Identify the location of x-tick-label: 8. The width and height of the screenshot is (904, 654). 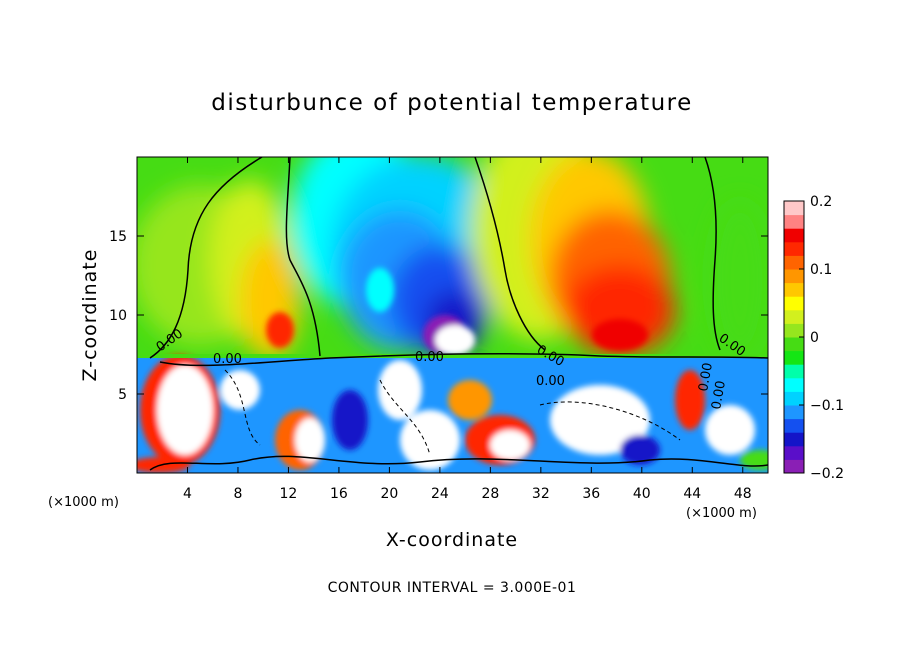
(237, 494).